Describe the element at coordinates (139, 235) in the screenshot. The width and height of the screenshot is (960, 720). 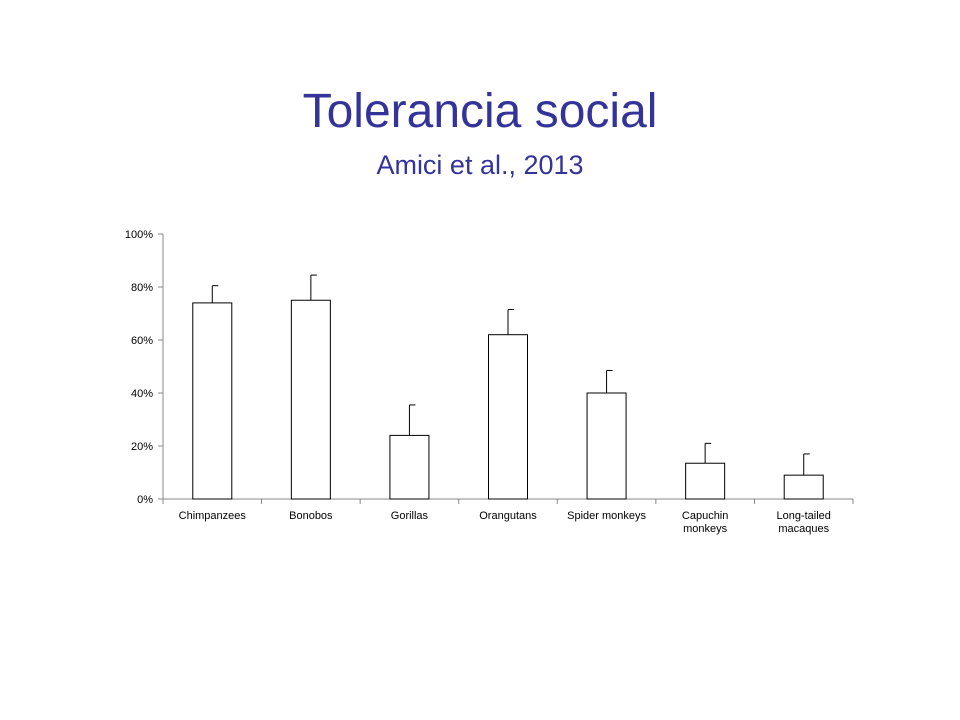
I see `y-tick-label: 100%` at that location.